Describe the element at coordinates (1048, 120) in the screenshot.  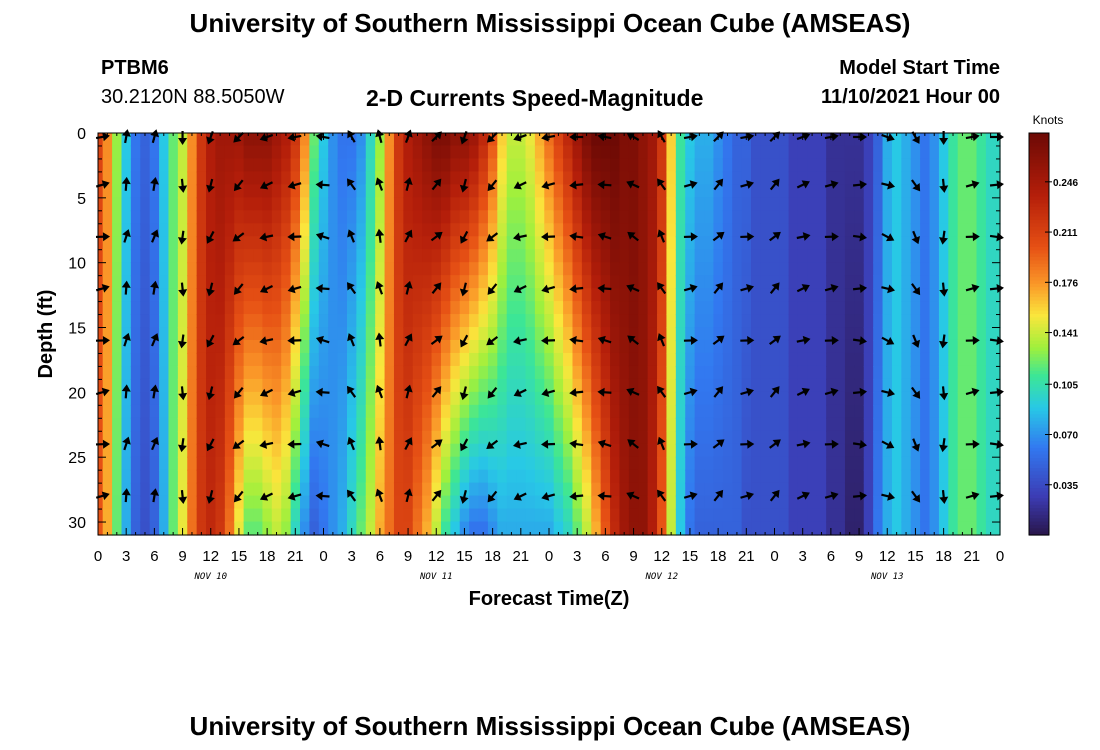
I see `colorbar-label: Knots` at that location.